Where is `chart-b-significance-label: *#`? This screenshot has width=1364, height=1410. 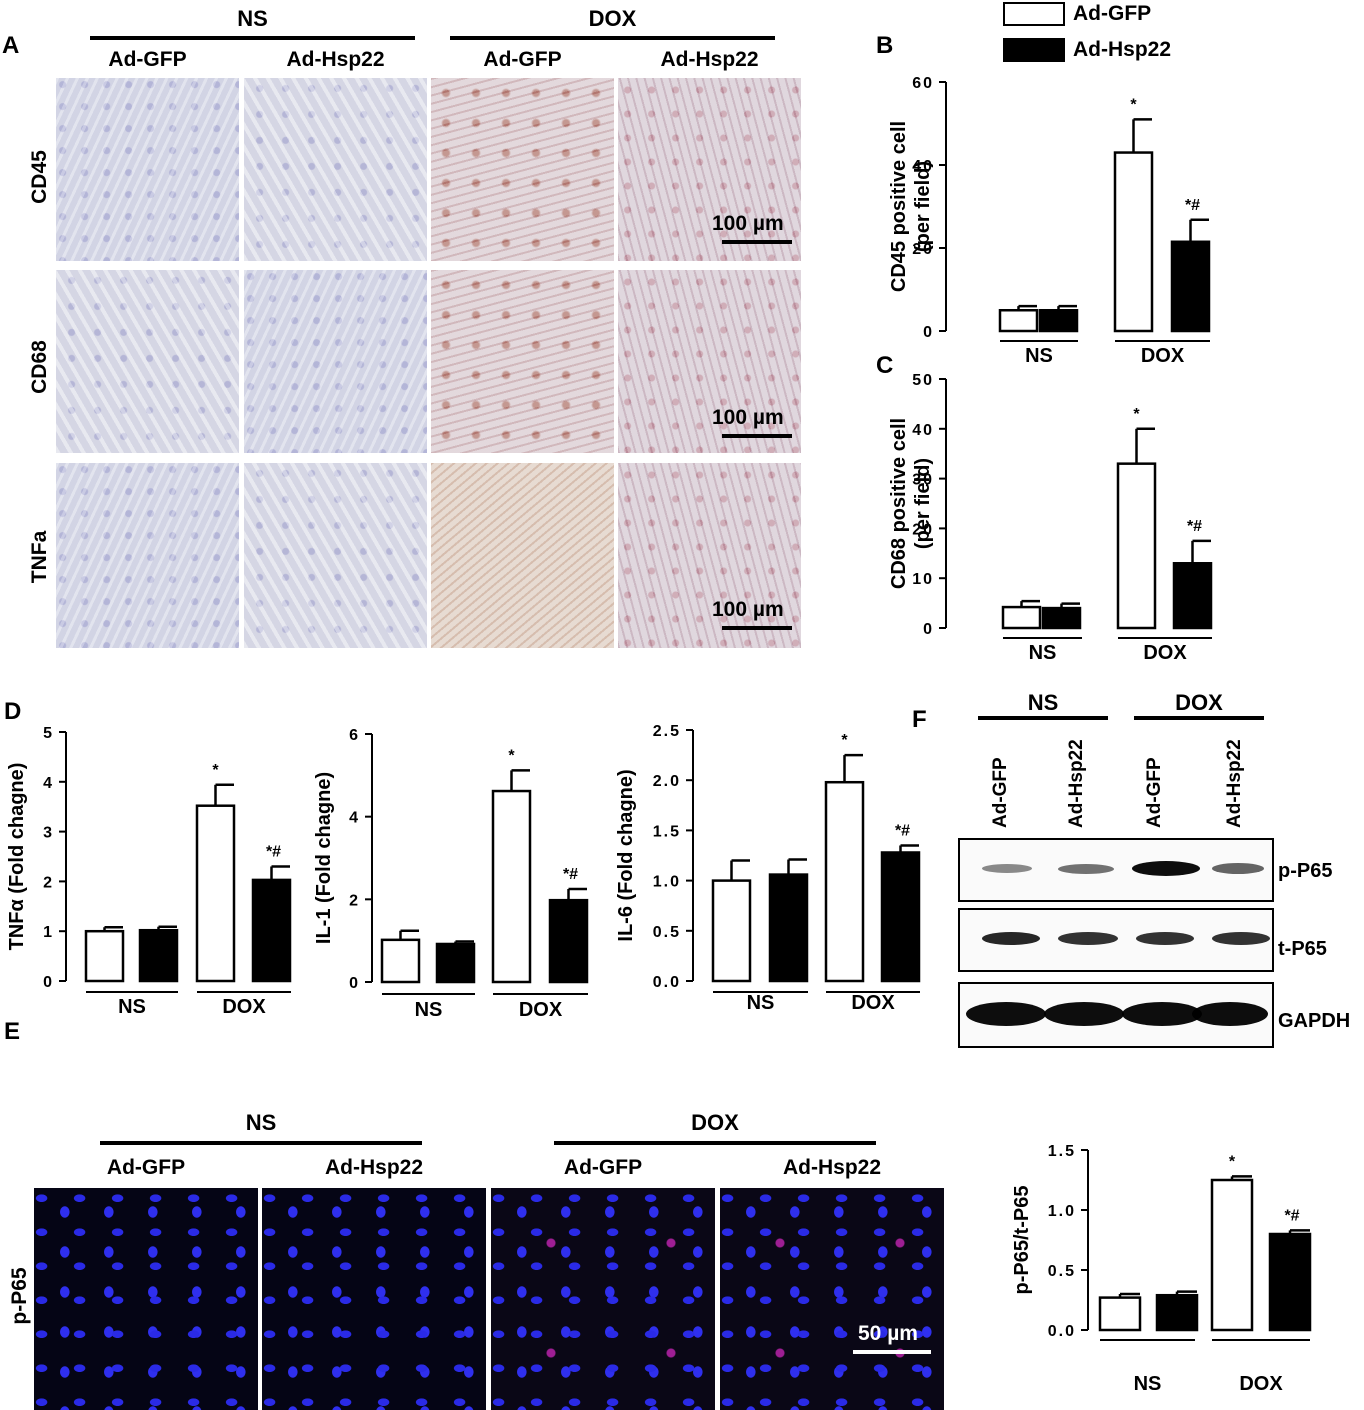
chart-b-significance-label: *# is located at coordinates (1192, 205).